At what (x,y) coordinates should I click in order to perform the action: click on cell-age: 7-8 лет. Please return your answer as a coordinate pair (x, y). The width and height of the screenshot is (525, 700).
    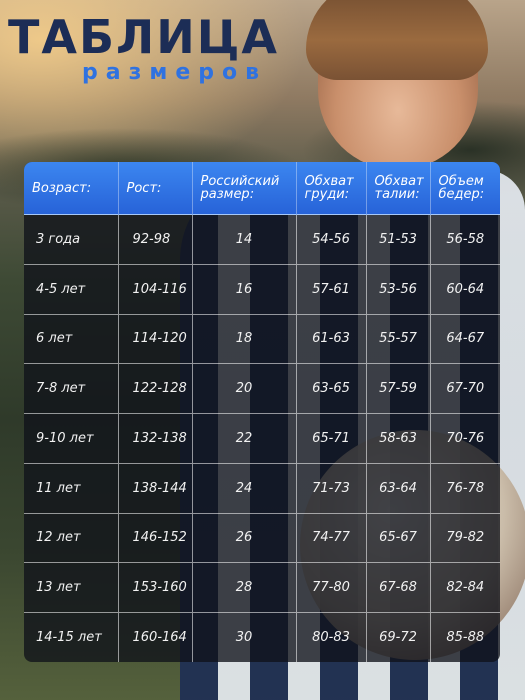
    Looking at the image, I should click on (71, 388).